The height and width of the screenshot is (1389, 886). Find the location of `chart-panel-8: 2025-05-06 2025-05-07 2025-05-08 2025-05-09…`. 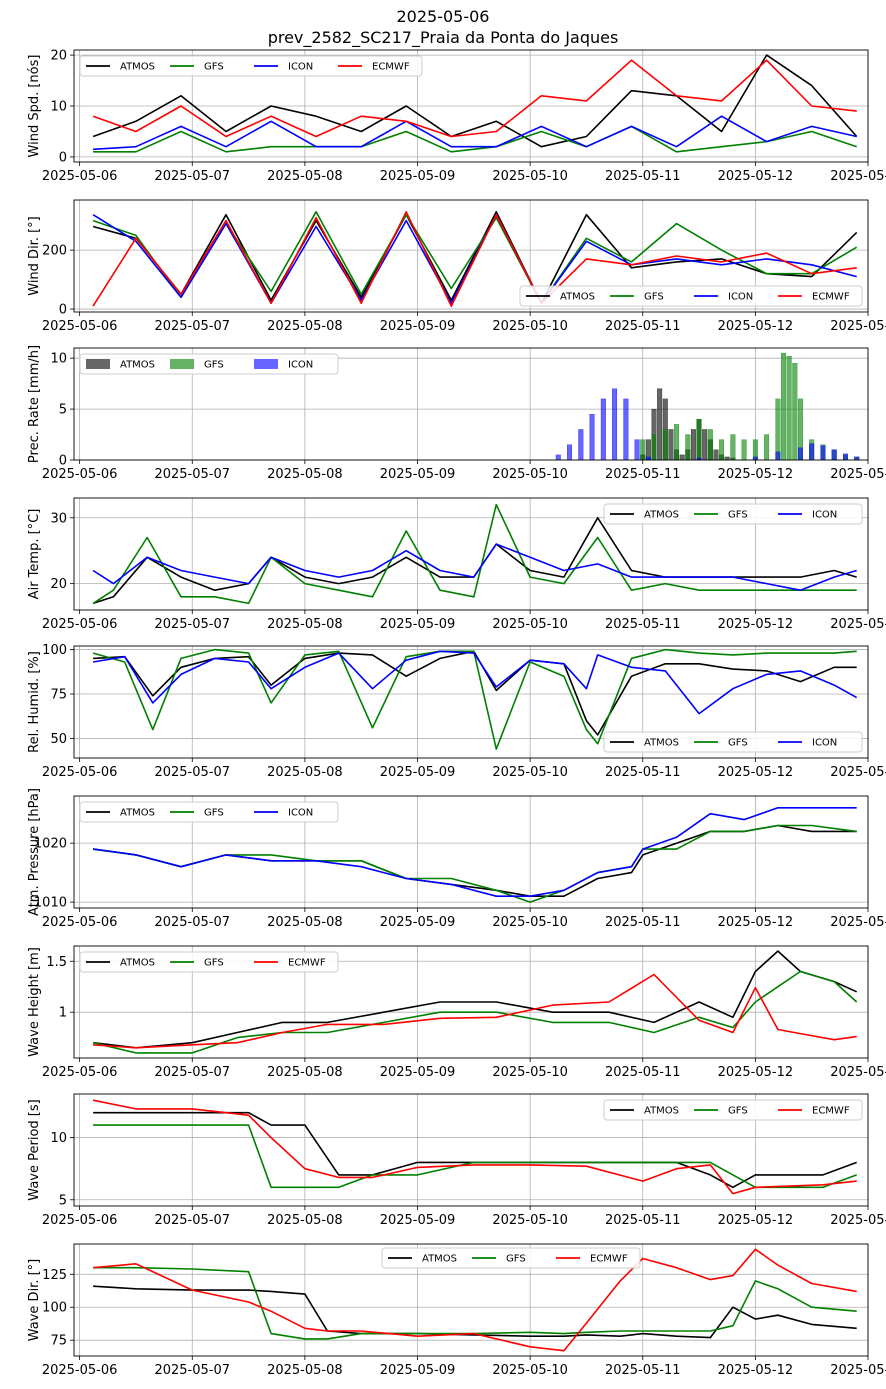

chart-panel-8: 2025-05-06 2025-05-07 2025-05-08 2025-05-09… is located at coordinates (456, 1160).